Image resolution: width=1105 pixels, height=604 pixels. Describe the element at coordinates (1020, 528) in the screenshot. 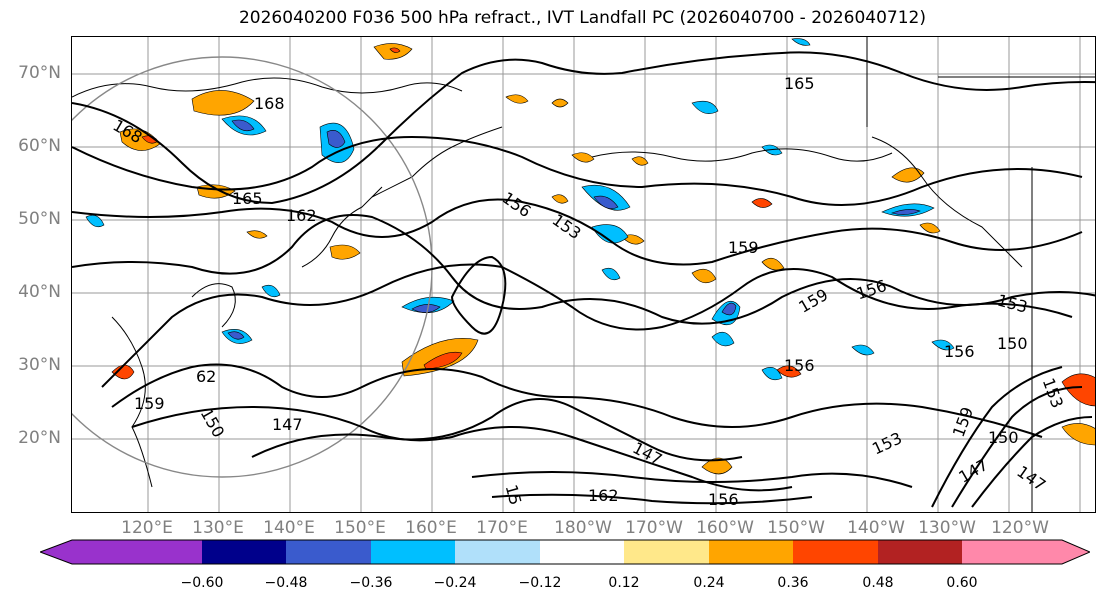

I see `lon-label-120w: 120°W` at that location.